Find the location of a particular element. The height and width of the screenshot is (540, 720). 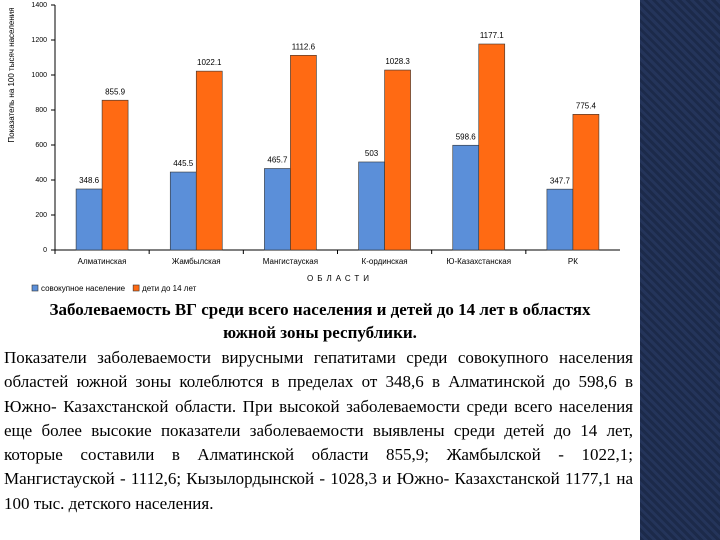

y-tick-label: 1400 is located at coordinates (39, 5).